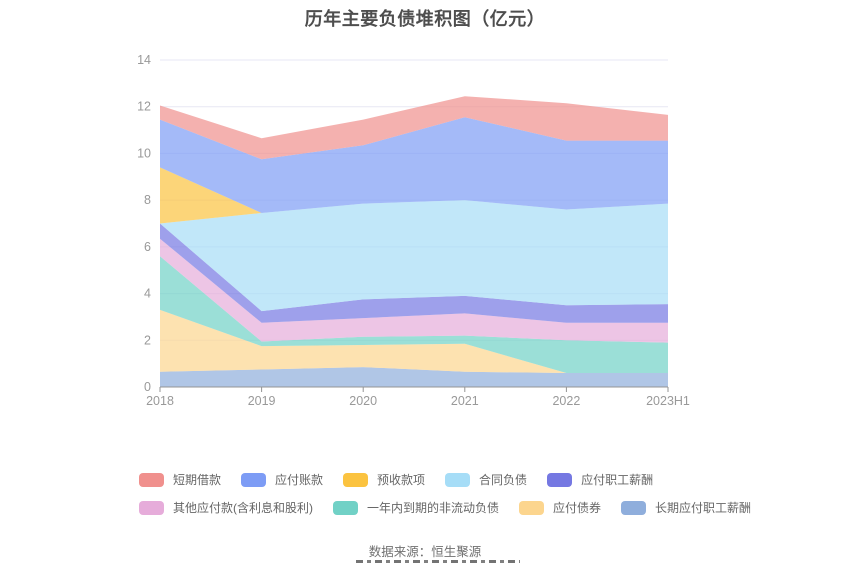 The image size is (850, 575). I want to click on legend-swatch-accounts-payable, so click(254, 479).